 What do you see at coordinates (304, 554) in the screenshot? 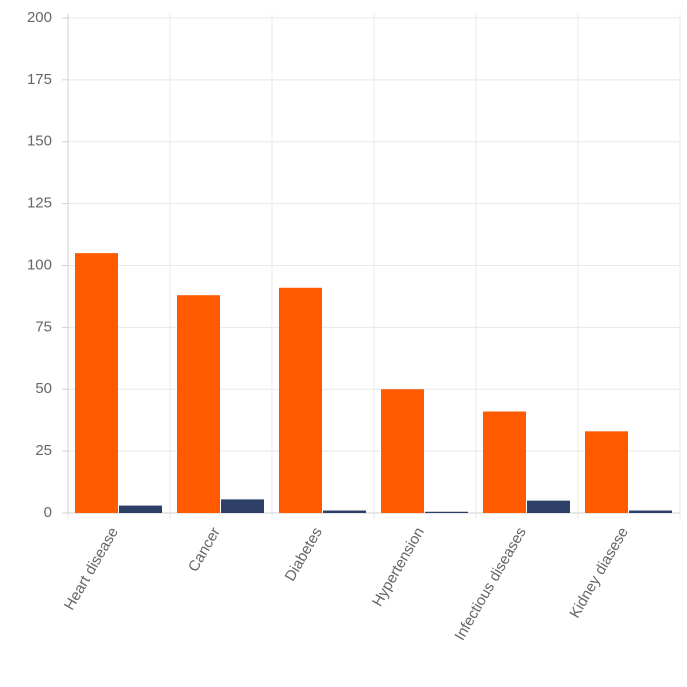
I see `x-tick-label: Diabetes` at bounding box center [304, 554].